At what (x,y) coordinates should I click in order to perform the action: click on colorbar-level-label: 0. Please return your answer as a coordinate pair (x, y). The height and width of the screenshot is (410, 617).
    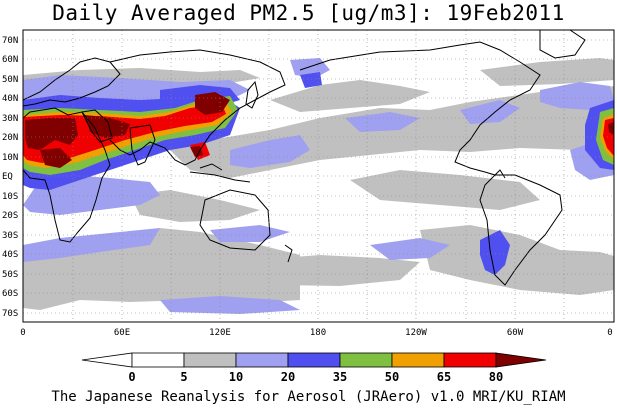
    Looking at the image, I should click on (131, 377).